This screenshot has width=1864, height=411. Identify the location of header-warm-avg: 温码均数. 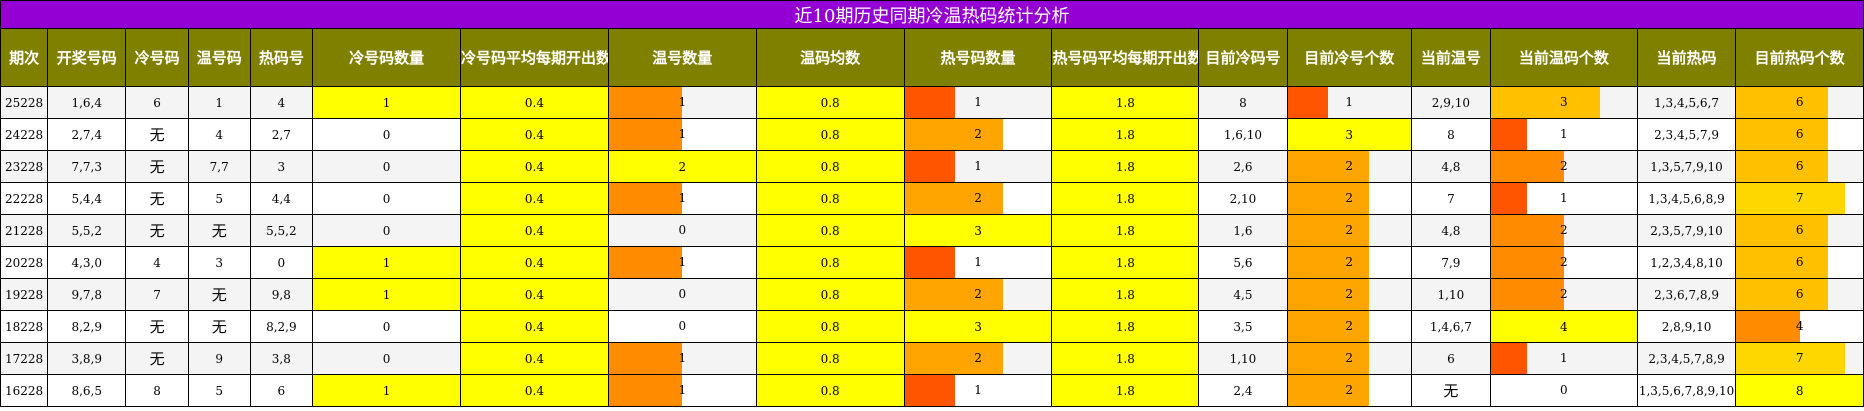
(830, 57).